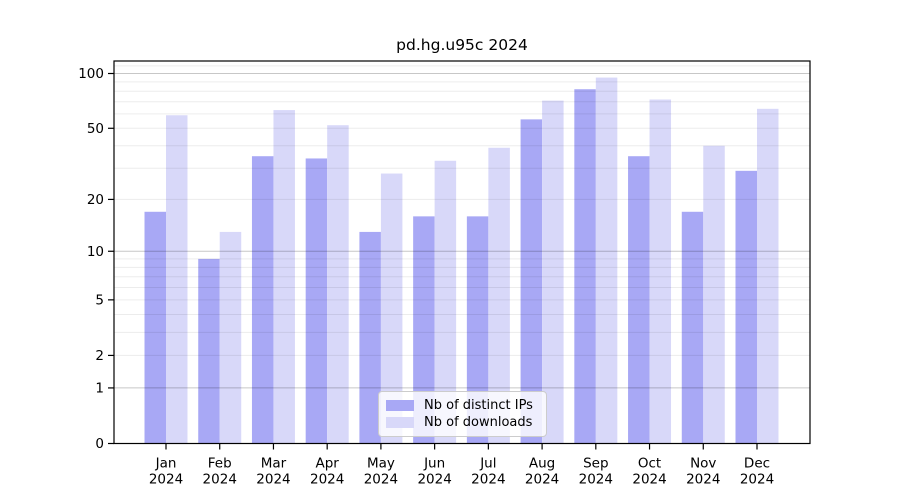  What do you see at coordinates (462, 45) in the screenshot?
I see `chart-title: pd.hg.u95c 2024` at bounding box center [462, 45].